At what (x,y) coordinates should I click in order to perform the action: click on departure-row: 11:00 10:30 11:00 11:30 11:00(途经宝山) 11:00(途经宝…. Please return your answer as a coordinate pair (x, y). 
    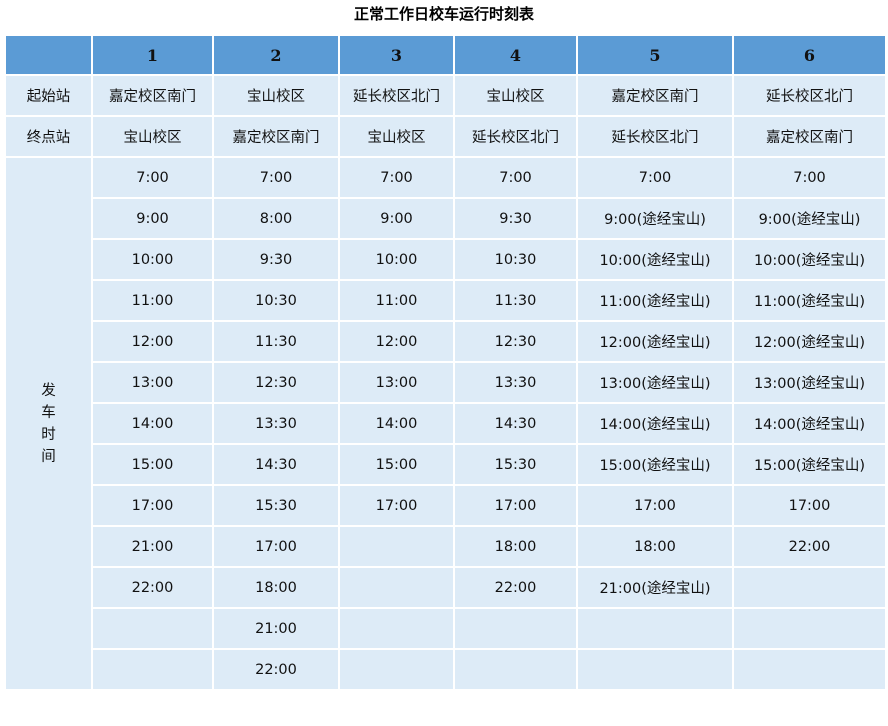
    Looking at the image, I should click on (446, 300).